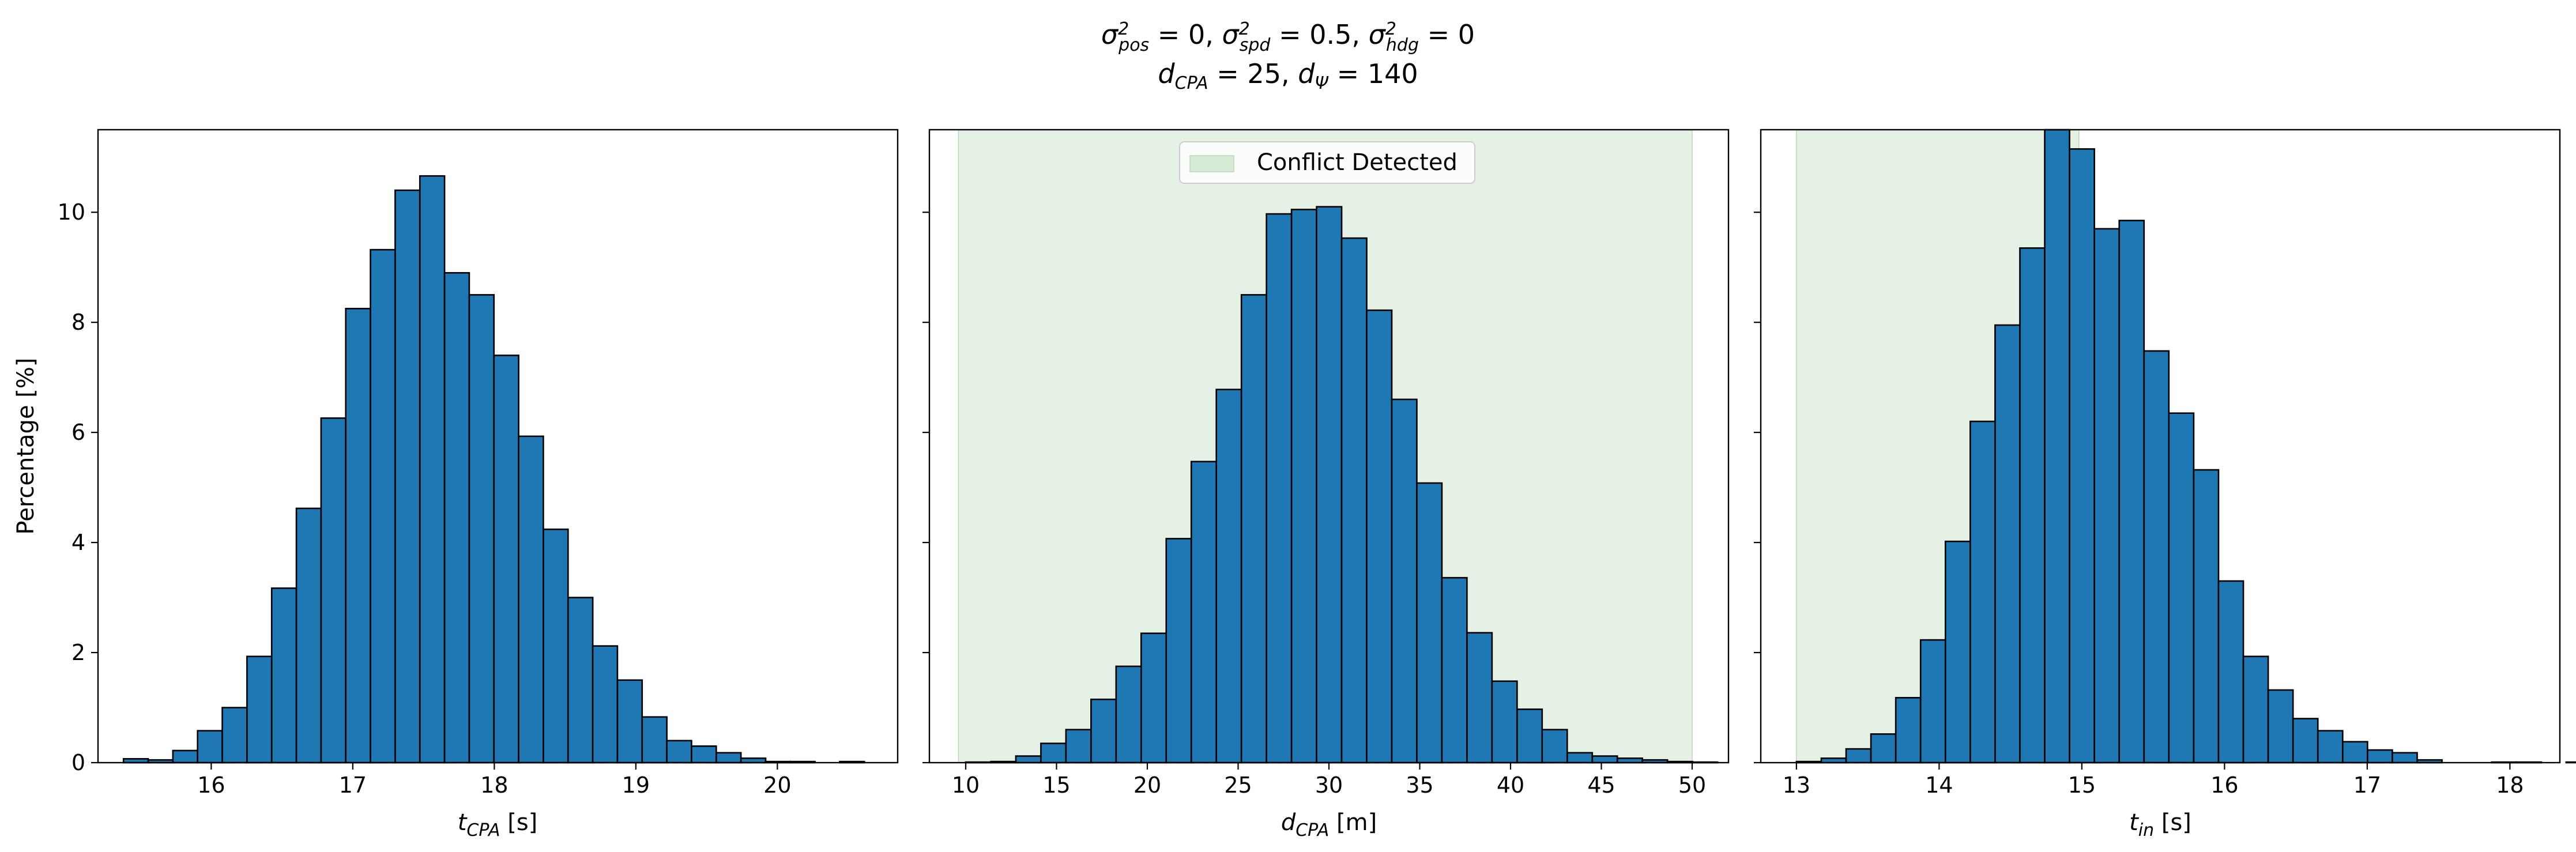 The width and height of the screenshot is (2576, 852). Describe the element at coordinates (1211, 164) in the screenshot. I see `legend-swatch` at that location.